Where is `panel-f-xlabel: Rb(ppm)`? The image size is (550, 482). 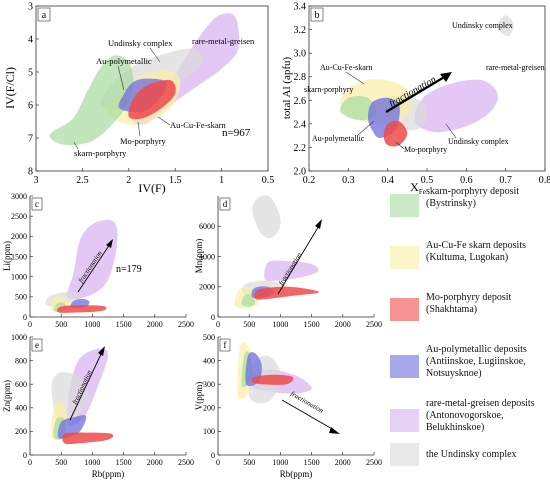 panel-f-xlabel: Rb(ppm) is located at coordinates (296, 474).